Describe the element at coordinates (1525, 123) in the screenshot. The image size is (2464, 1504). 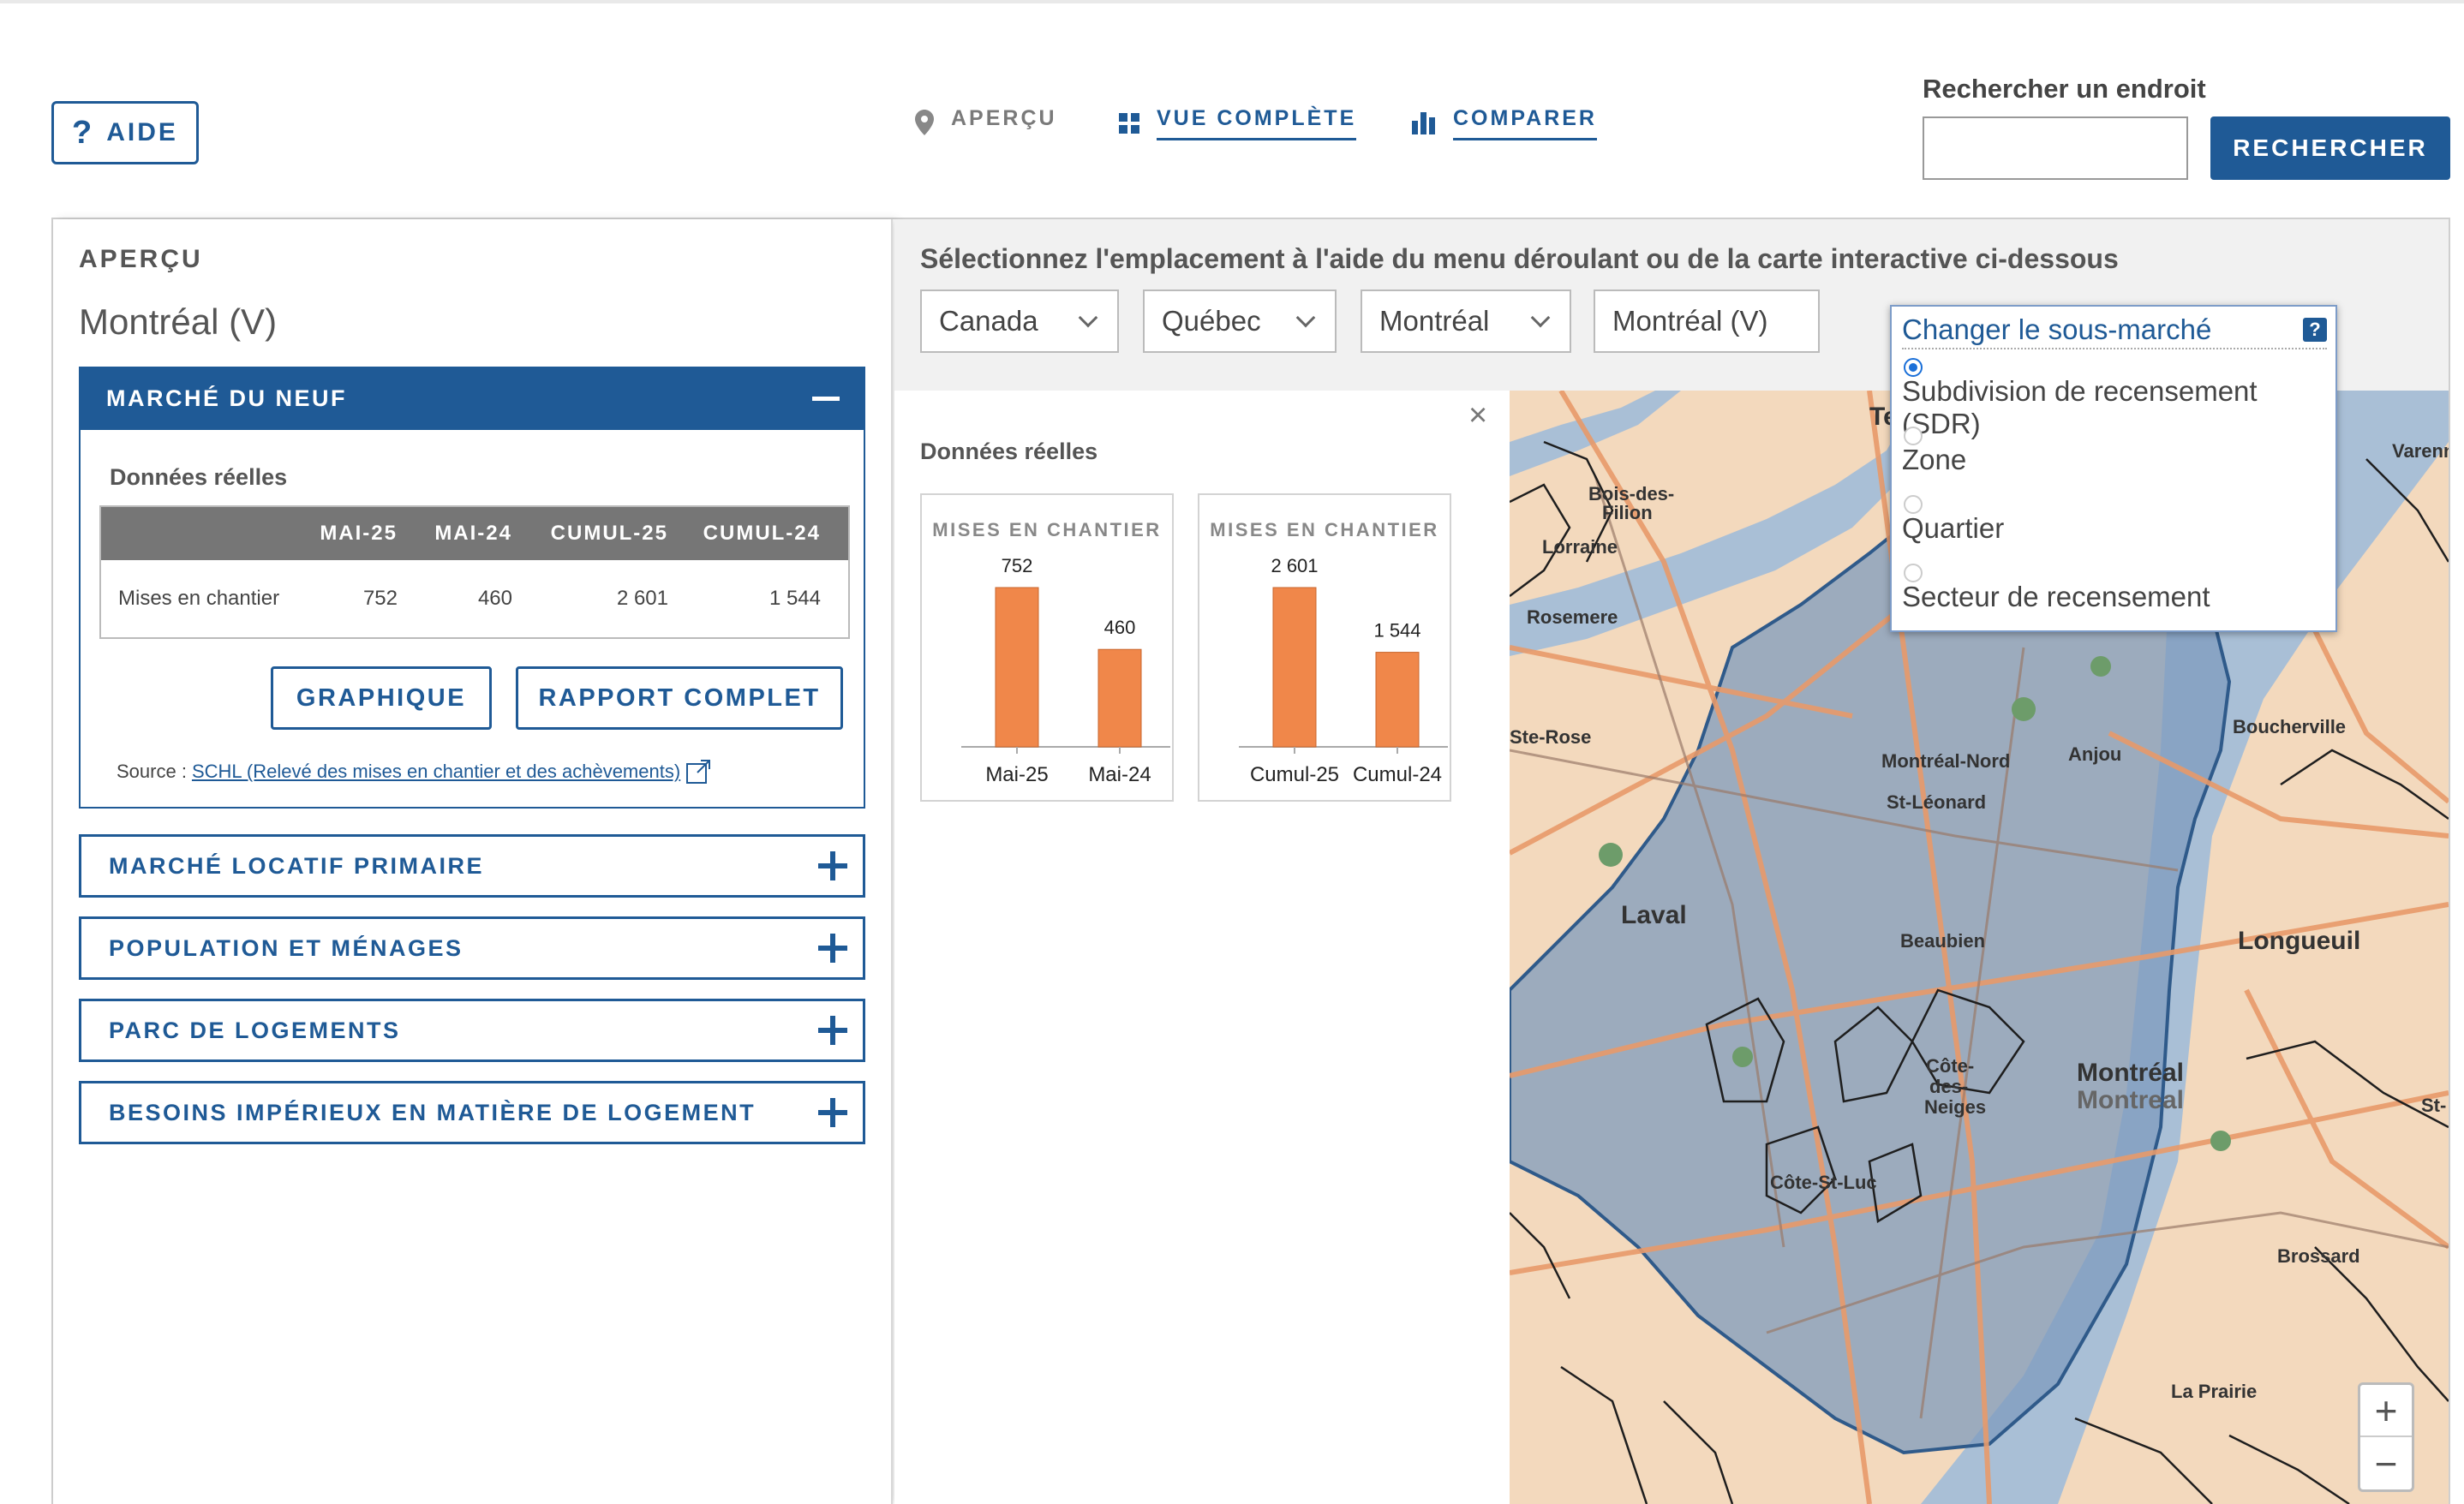
I see `tab-comparer-label: COMPARER` at that location.